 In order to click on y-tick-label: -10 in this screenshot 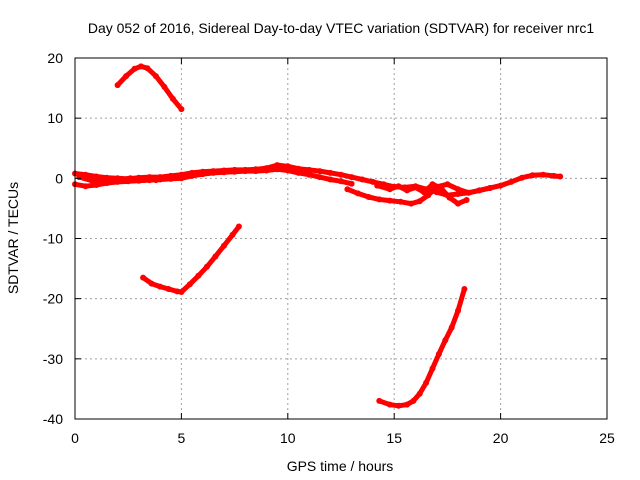, I will do `click(53, 239)`.